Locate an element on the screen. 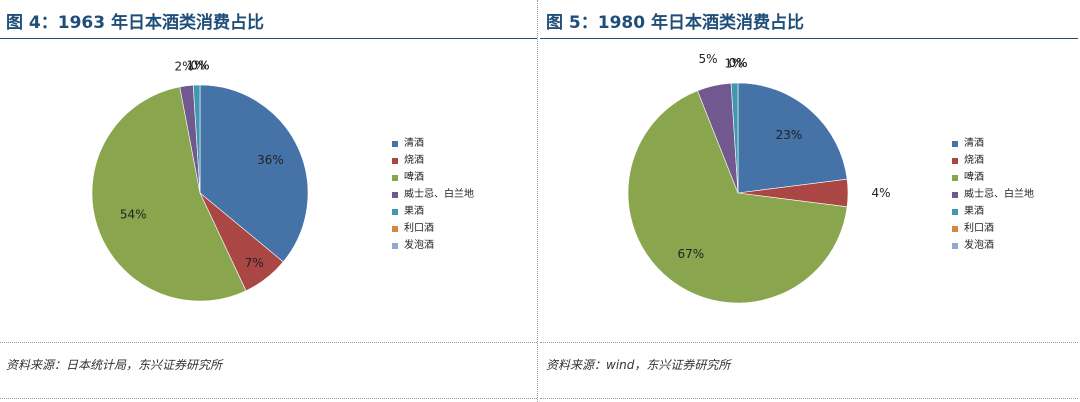 This screenshot has width=1080, height=402. chart-title: 图 4：1963 年日本酒类消费占比 is located at coordinates (135, 23).